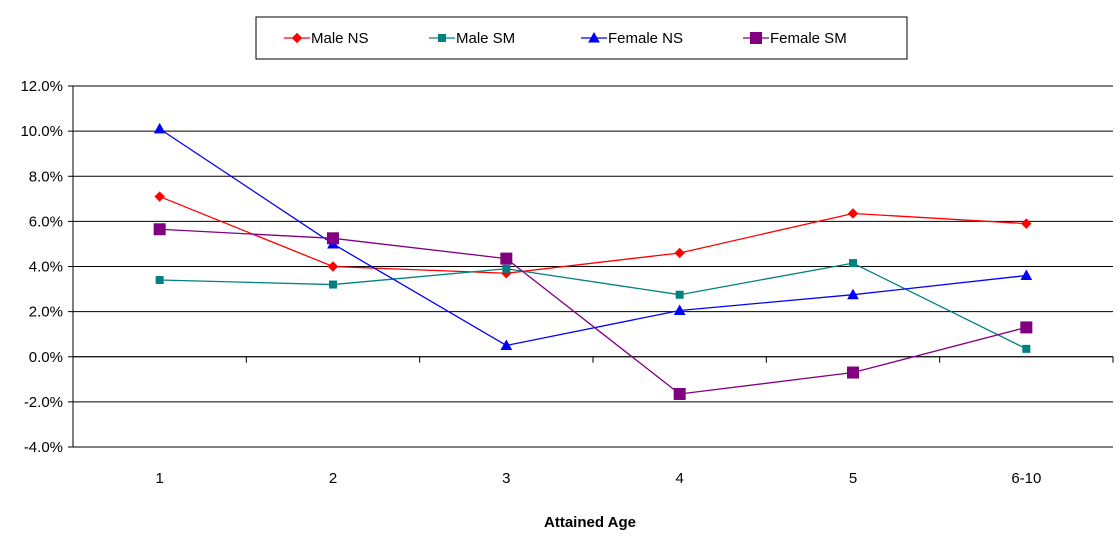 The width and height of the screenshot is (1120, 537). I want to click on legend-entry: Male SM, so click(472, 38).